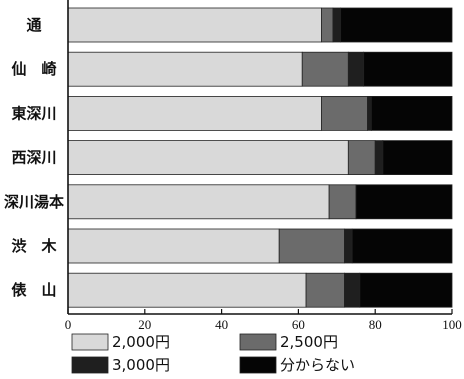 The image size is (464, 379). What do you see at coordinates (141, 365) in the screenshot?
I see `legend-label: 3,000円` at bounding box center [141, 365].